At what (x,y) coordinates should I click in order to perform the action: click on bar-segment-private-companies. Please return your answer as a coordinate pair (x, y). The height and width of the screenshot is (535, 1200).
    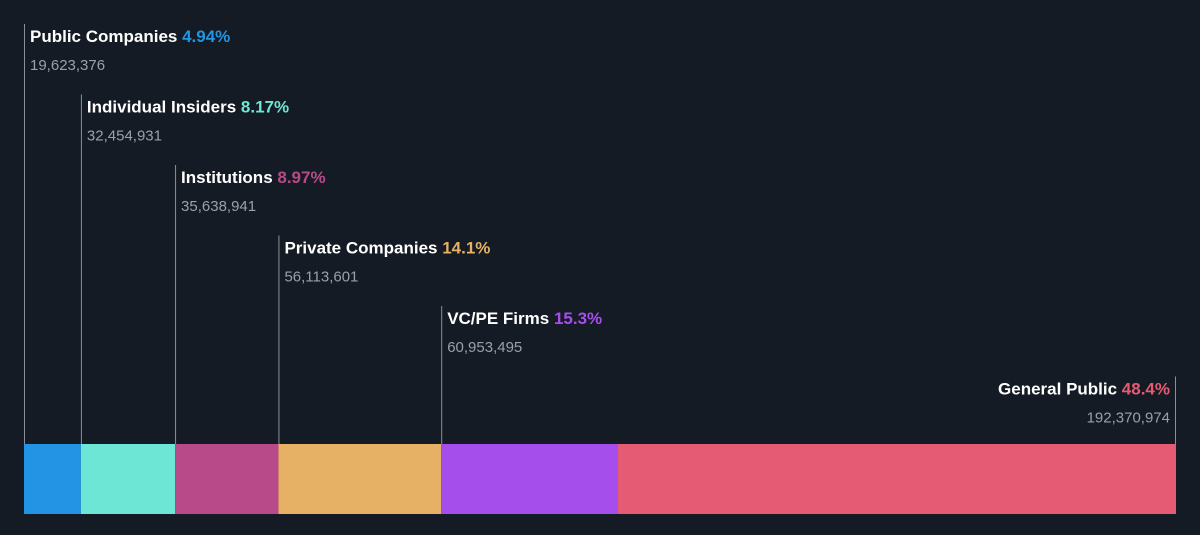
    Looking at the image, I should click on (360, 479).